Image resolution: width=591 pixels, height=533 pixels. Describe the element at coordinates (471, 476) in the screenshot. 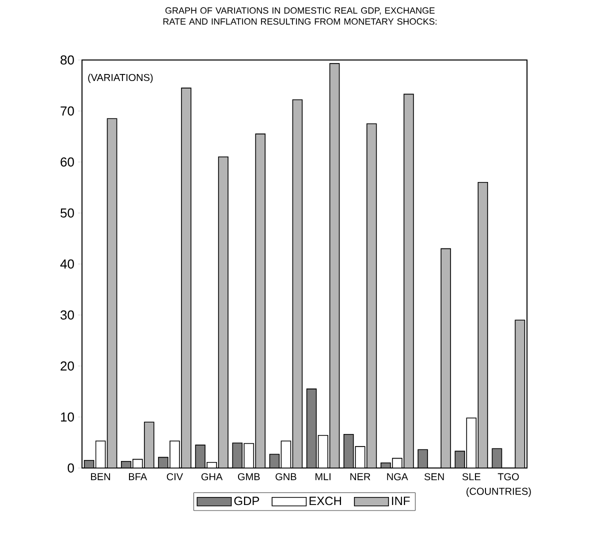

I see `x-tick-label: SLE` at that location.